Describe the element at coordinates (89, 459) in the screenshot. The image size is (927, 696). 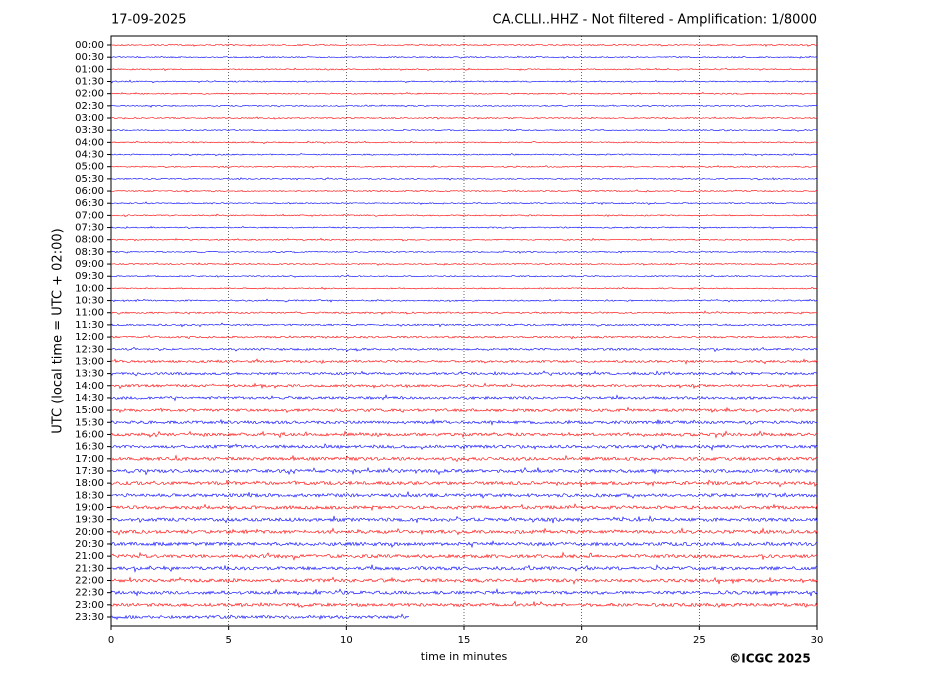
I see `y-tick-label: 17:00` at that location.